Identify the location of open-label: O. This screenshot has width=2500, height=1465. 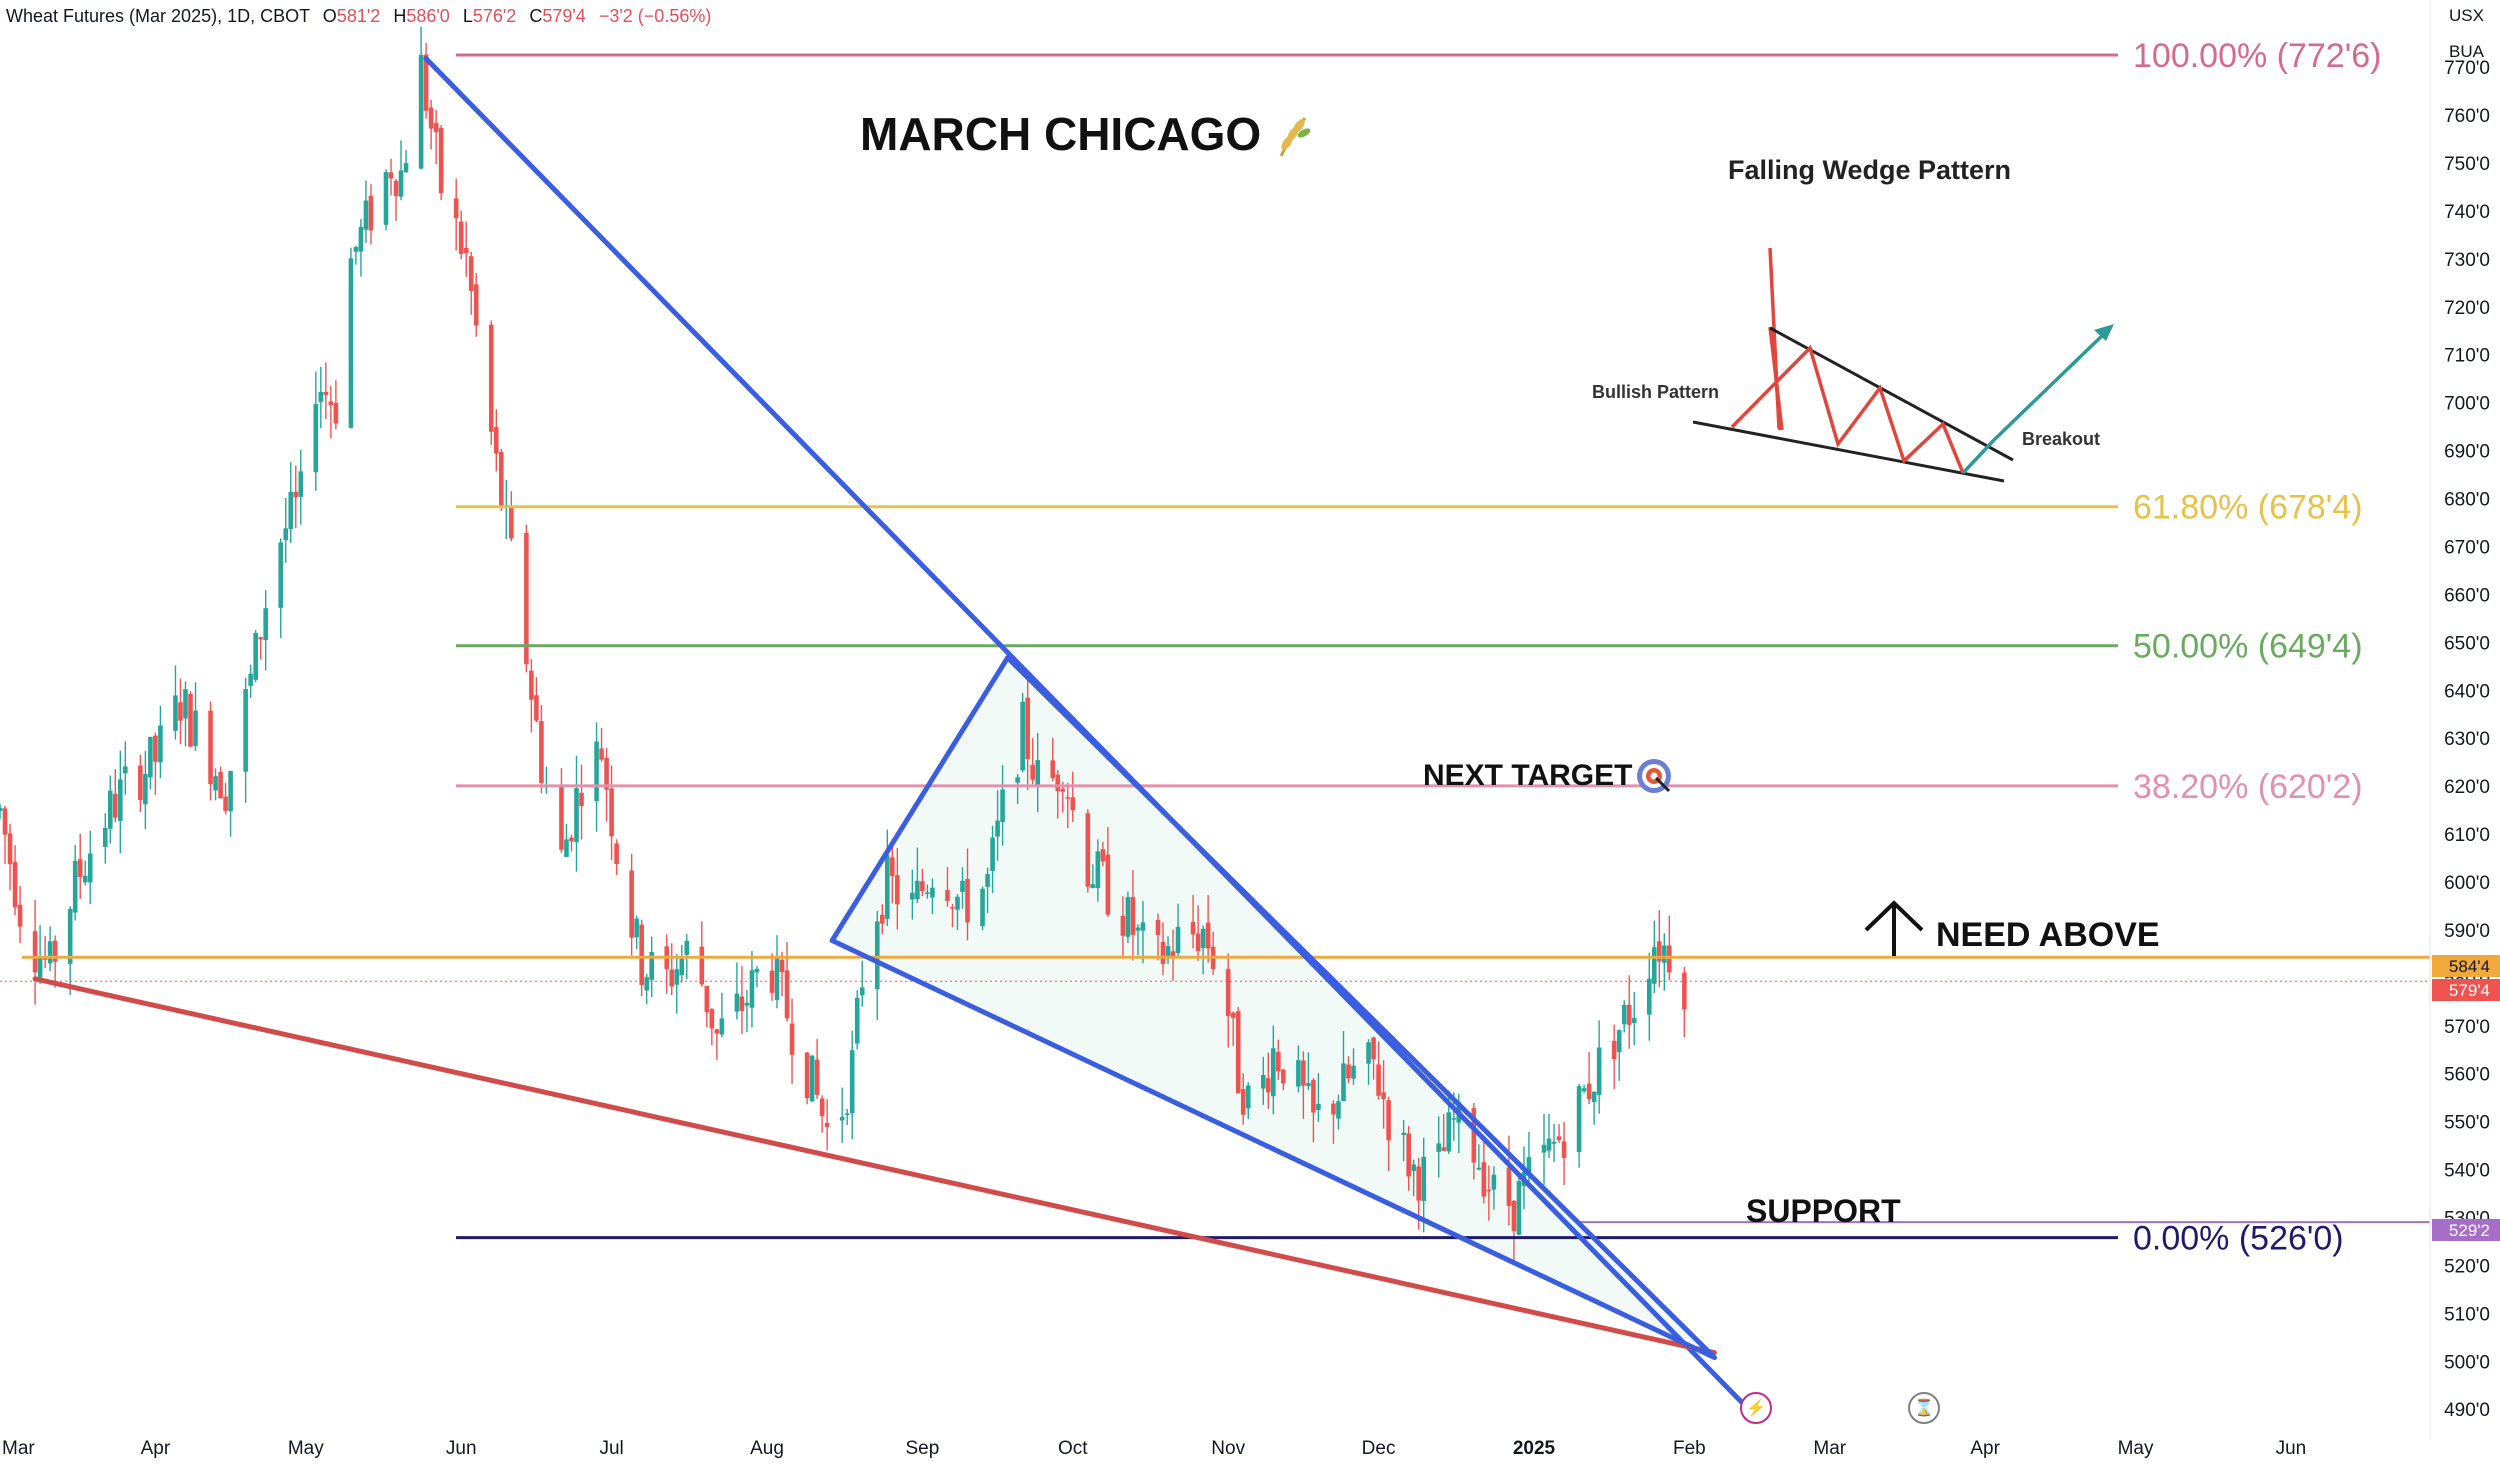
(329, 16).